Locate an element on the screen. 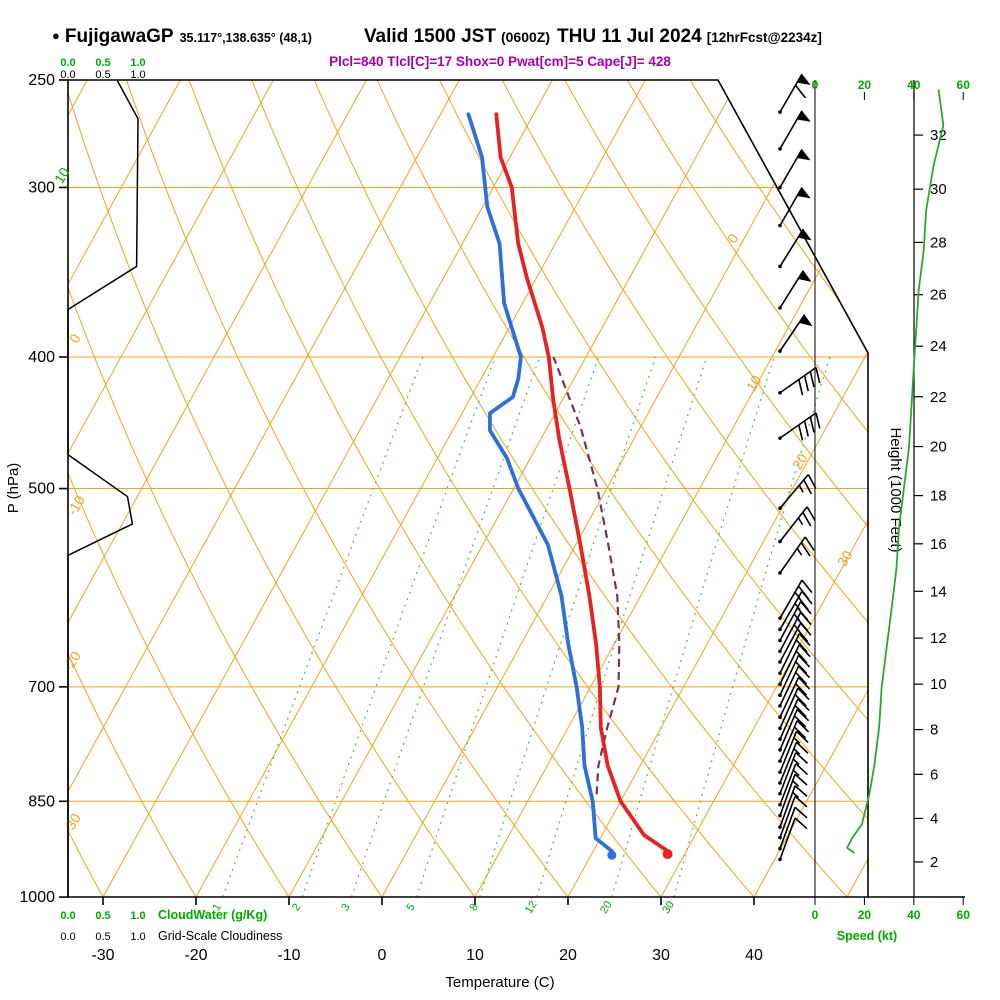  mixing-ratio-label: 1 is located at coordinates (216, 908).